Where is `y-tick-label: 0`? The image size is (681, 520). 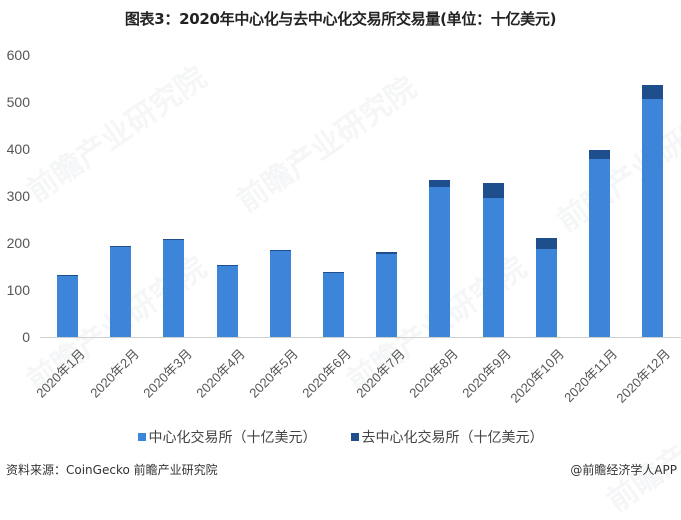 y-tick-label: 0 is located at coordinates (26, 337).